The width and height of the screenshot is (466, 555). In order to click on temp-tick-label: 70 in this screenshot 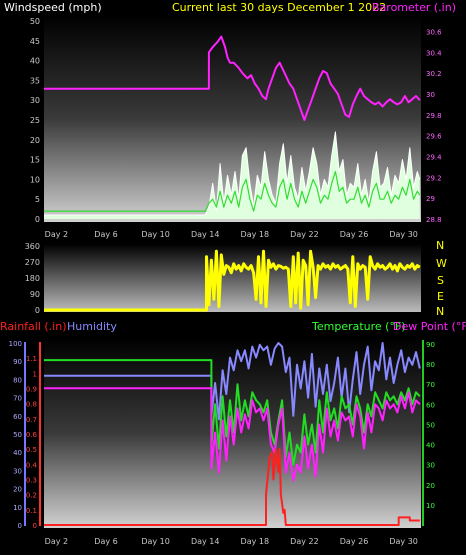, I will do `click(430, 385)`.